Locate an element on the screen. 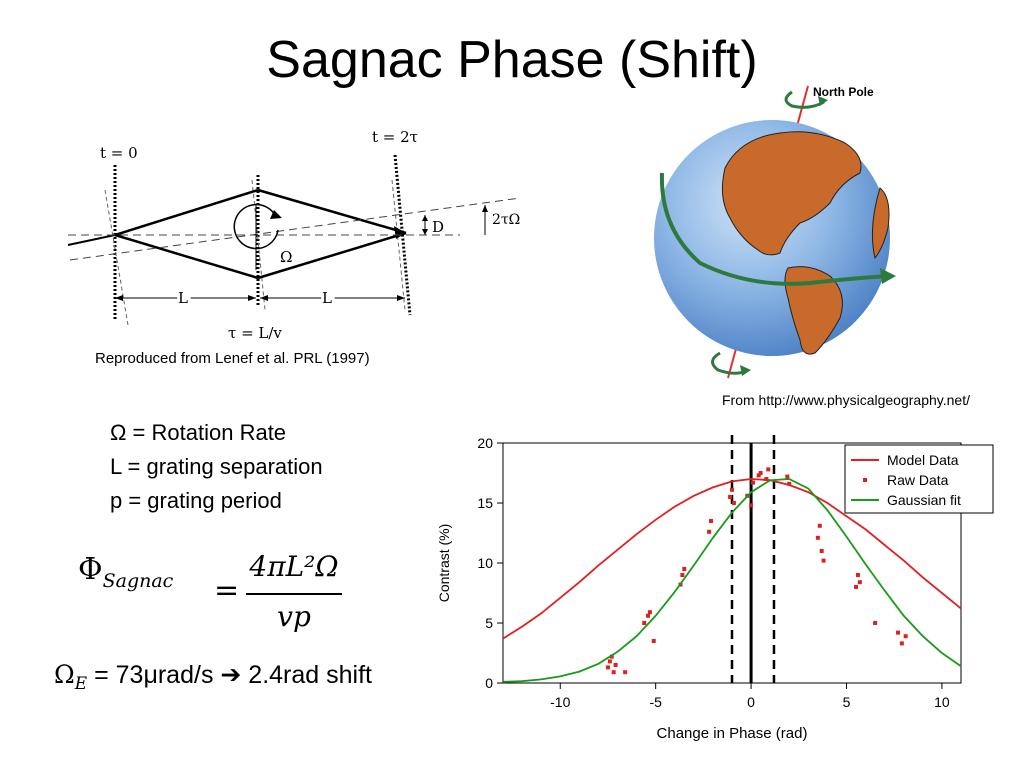 The image size is (1024, 768). north-pole-label: North Pole is located at coordinates (843, 92).